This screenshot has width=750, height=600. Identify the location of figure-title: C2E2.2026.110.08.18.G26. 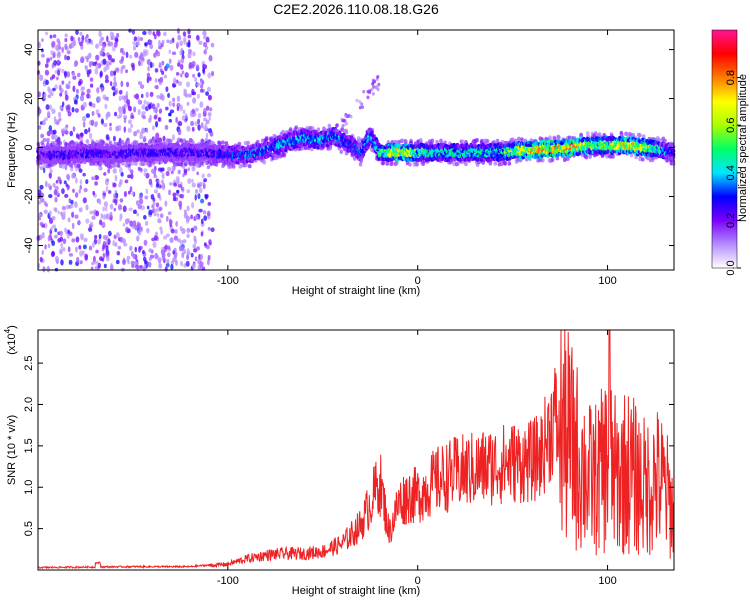
(356, 9).